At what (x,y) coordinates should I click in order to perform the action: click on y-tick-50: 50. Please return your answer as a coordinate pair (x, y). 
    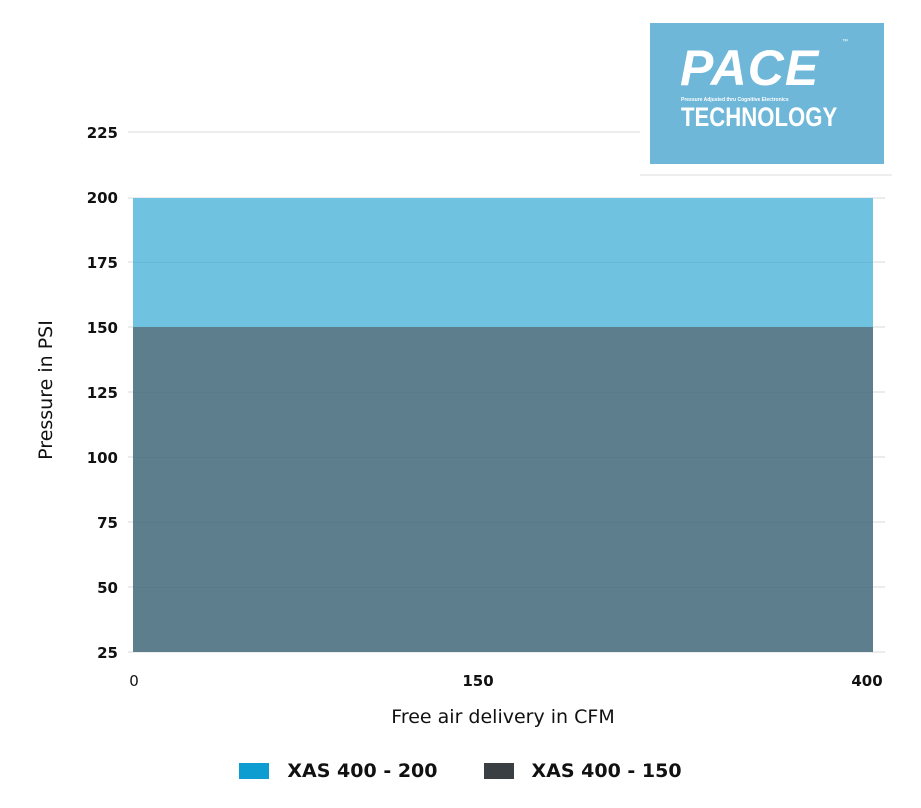
    Looking at the image, I should click on (107, 588).